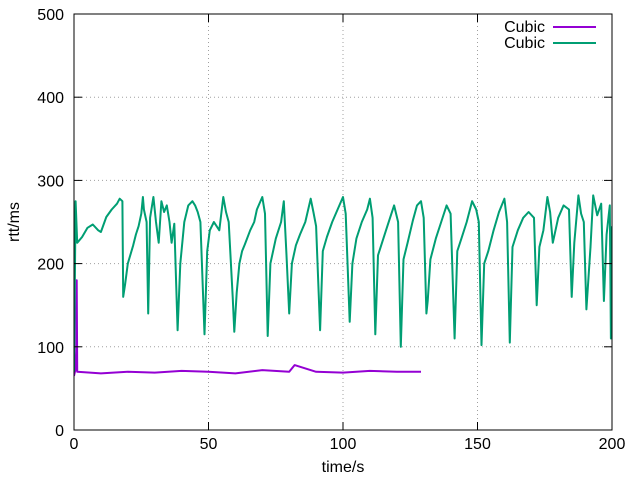 Image resolution: width=640 pixels, height=480 pixels. Describe the element at coordinates (343, 467) in the screenshot. I see `x-axis-label: time/s` at that location.